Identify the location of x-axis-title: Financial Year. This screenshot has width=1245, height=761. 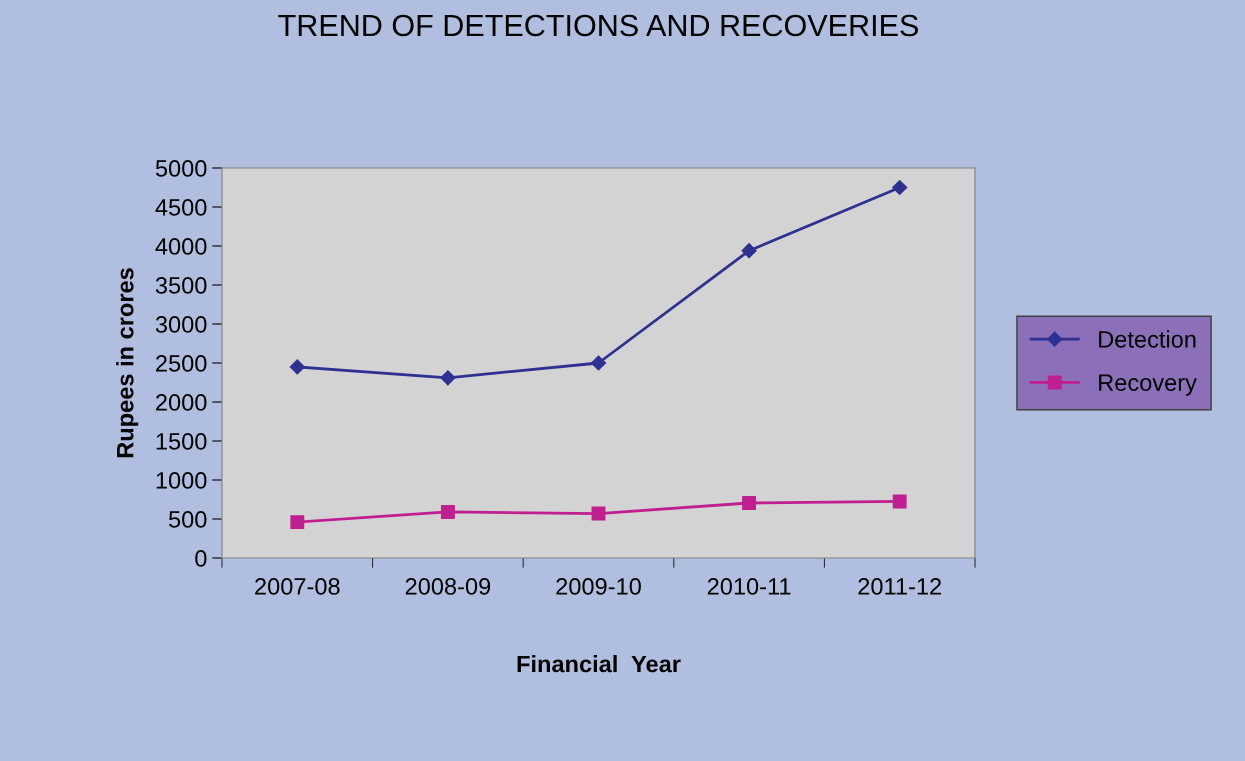
(599, 664).